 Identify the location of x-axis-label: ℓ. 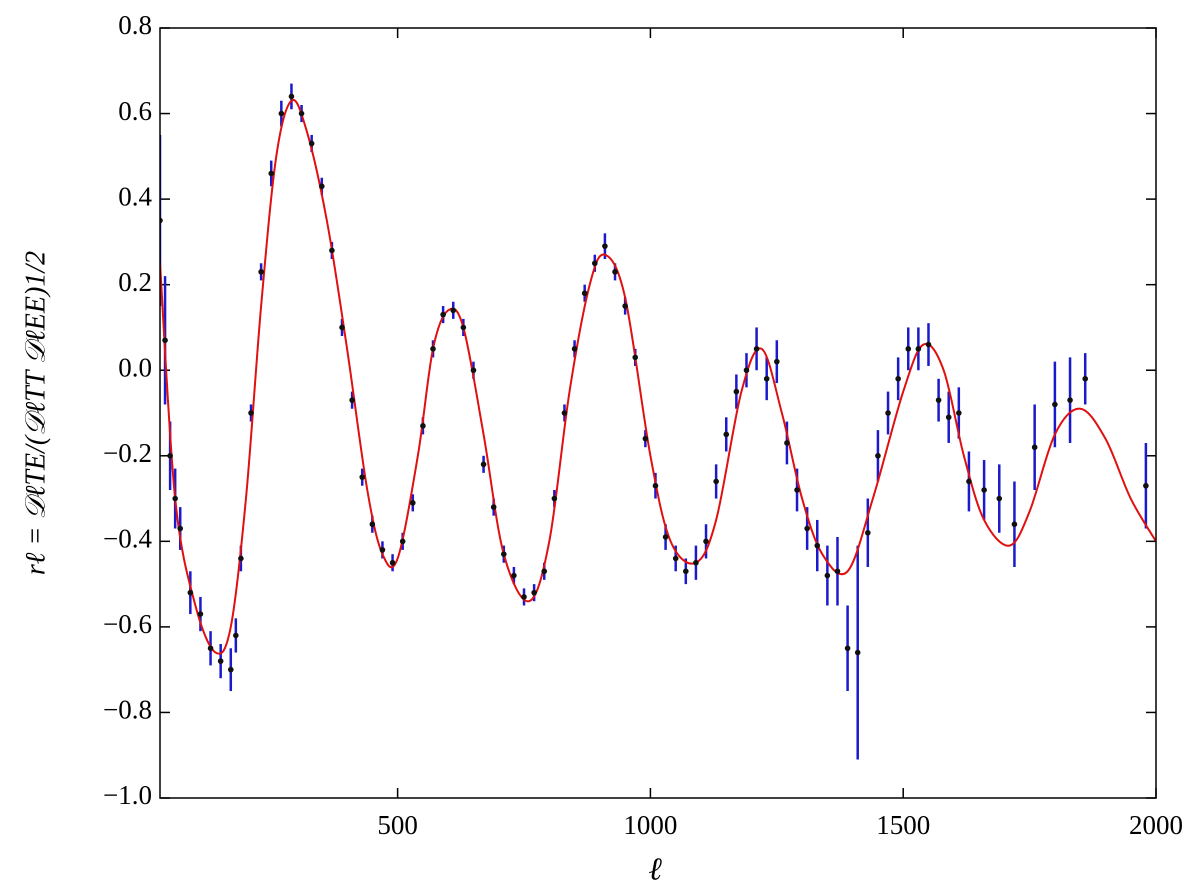
(655, 868).